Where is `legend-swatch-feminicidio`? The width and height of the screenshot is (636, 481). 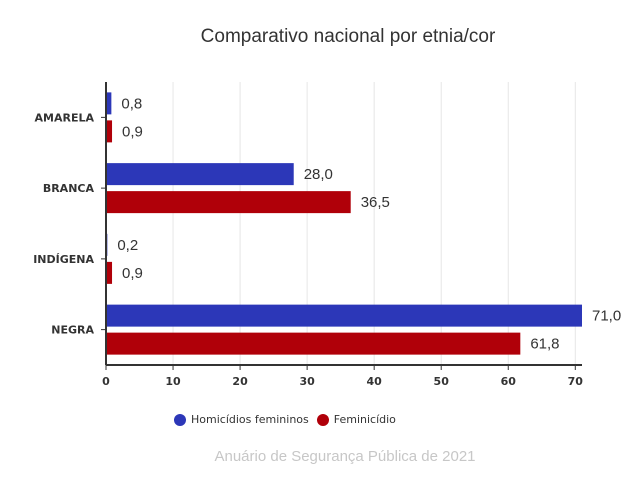 legend-swatch-feminicidio is located at coordinates (322, 419).